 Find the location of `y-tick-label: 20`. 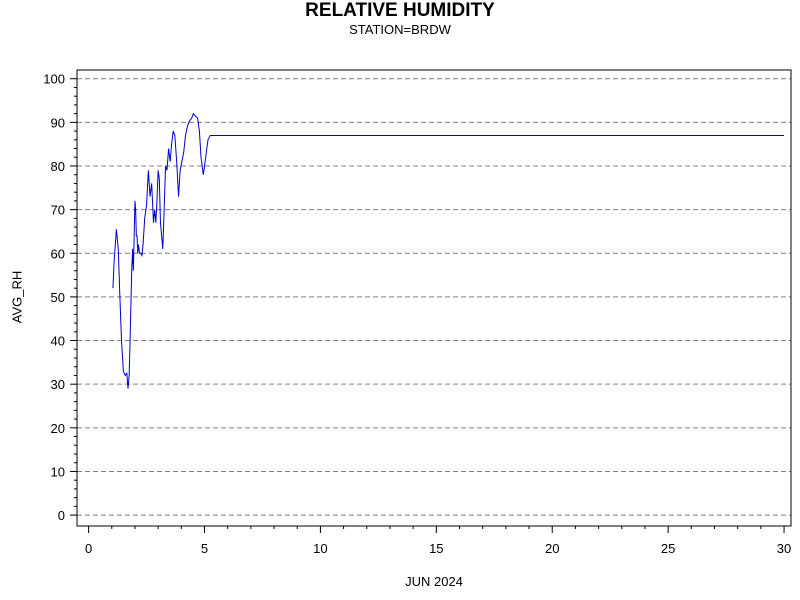

y-tick-label: 20 is located at coordinates (58, 428).